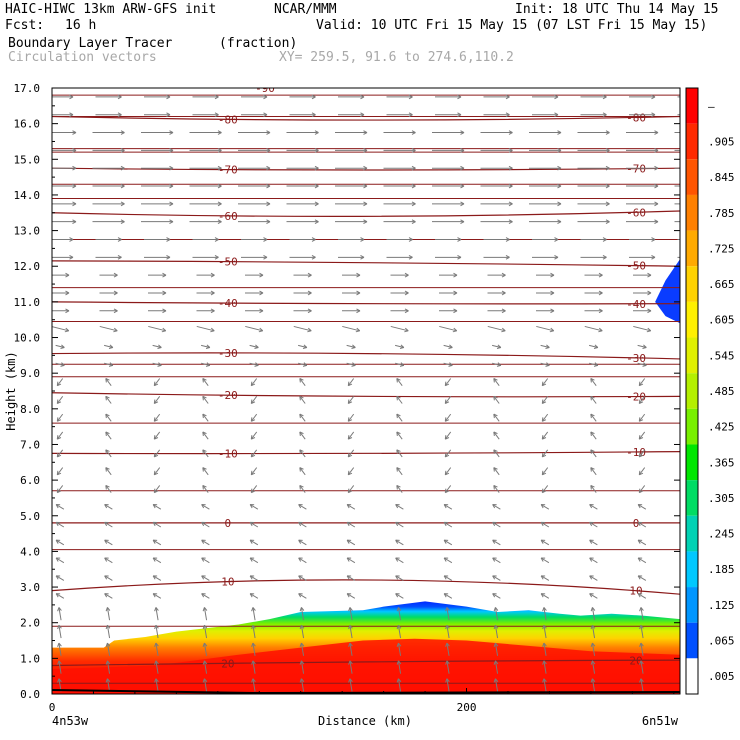  Describe the element at coordinates (721, 284) in the screenshot. I see `colorbar-label: .665` at that location.